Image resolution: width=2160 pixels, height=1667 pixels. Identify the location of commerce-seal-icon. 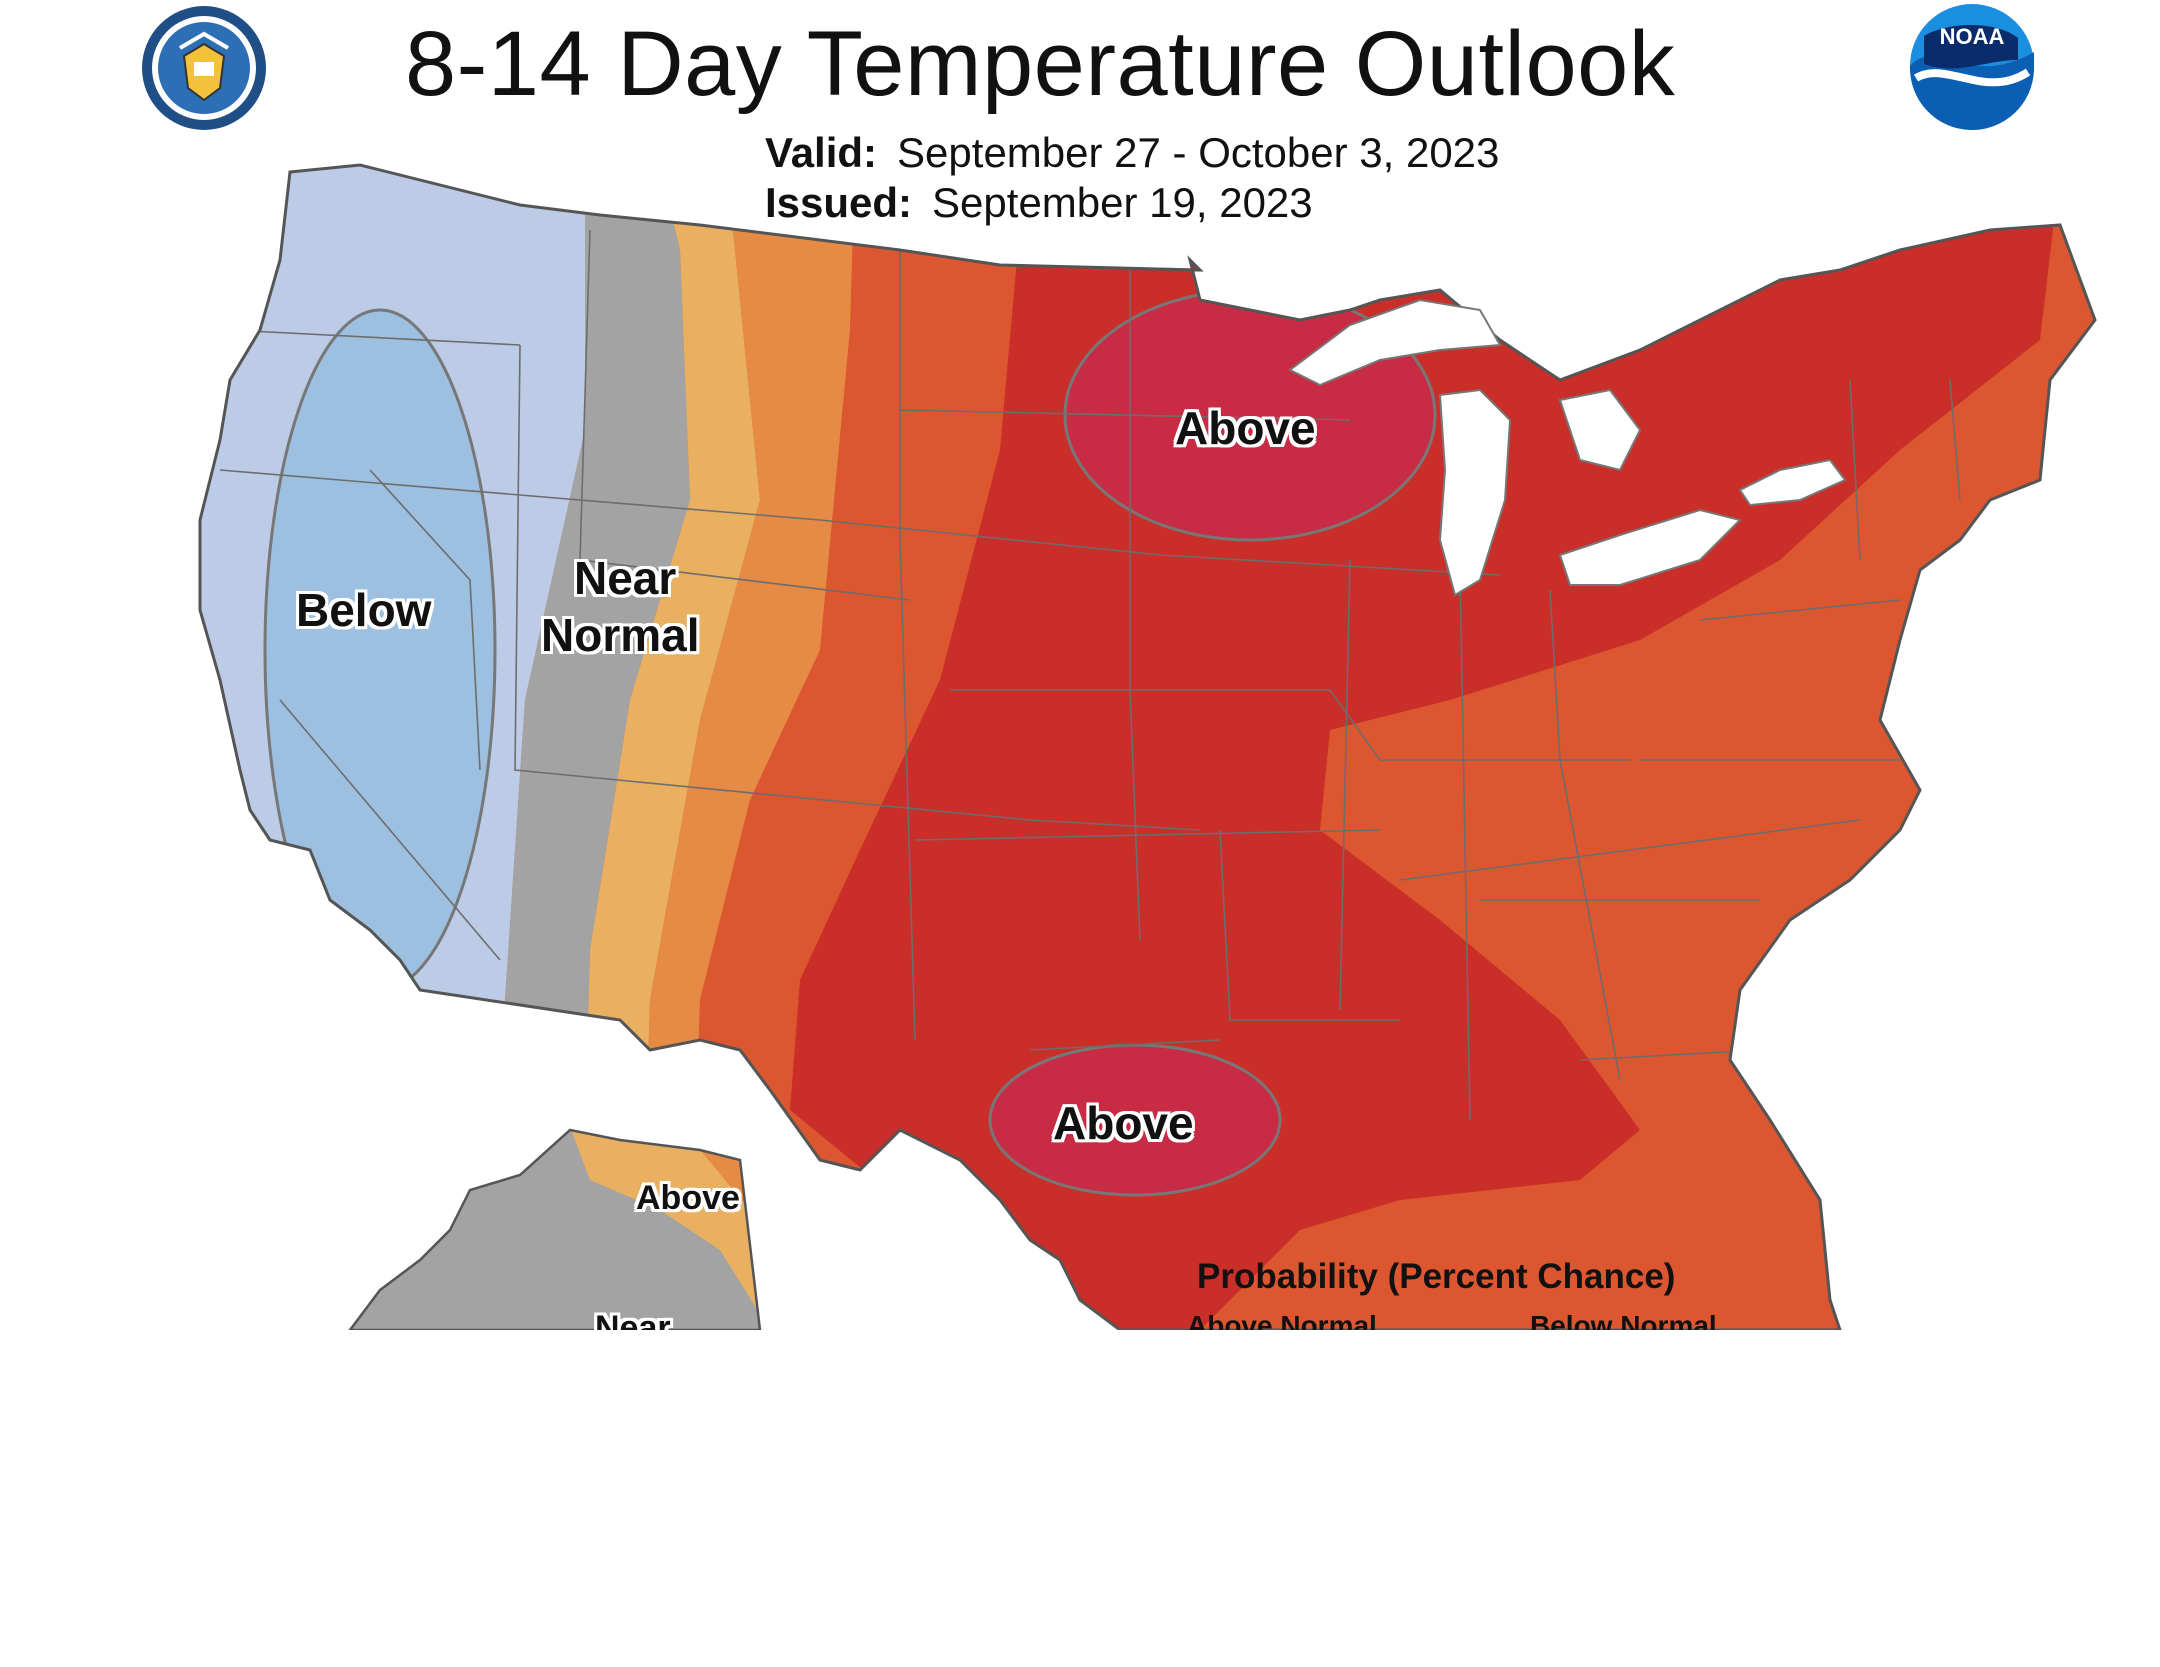
(204, 70).